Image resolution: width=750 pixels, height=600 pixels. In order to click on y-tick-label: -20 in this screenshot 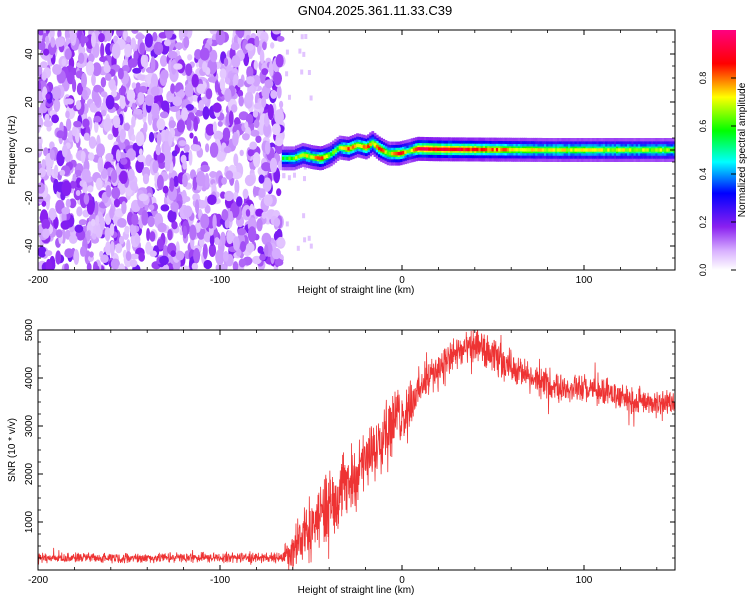, I will do `click(29, 197)`.